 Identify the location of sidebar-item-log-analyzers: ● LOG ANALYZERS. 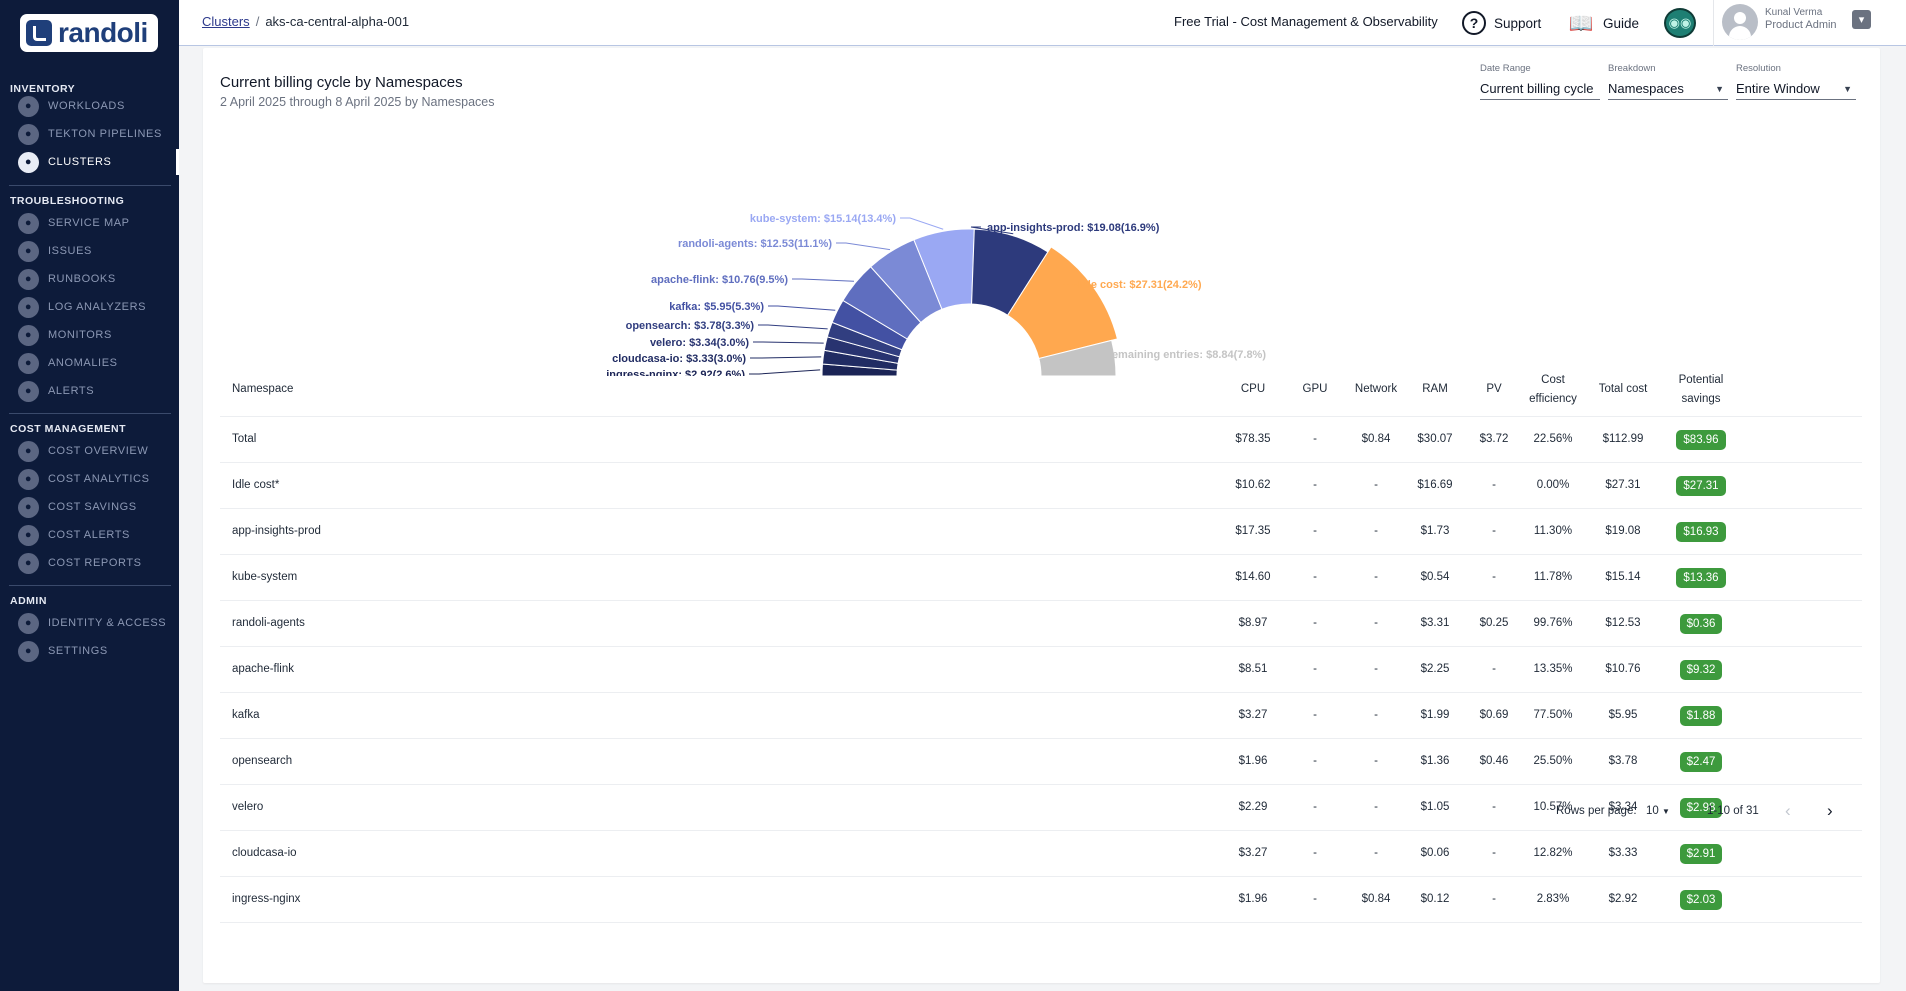
(89, 307).